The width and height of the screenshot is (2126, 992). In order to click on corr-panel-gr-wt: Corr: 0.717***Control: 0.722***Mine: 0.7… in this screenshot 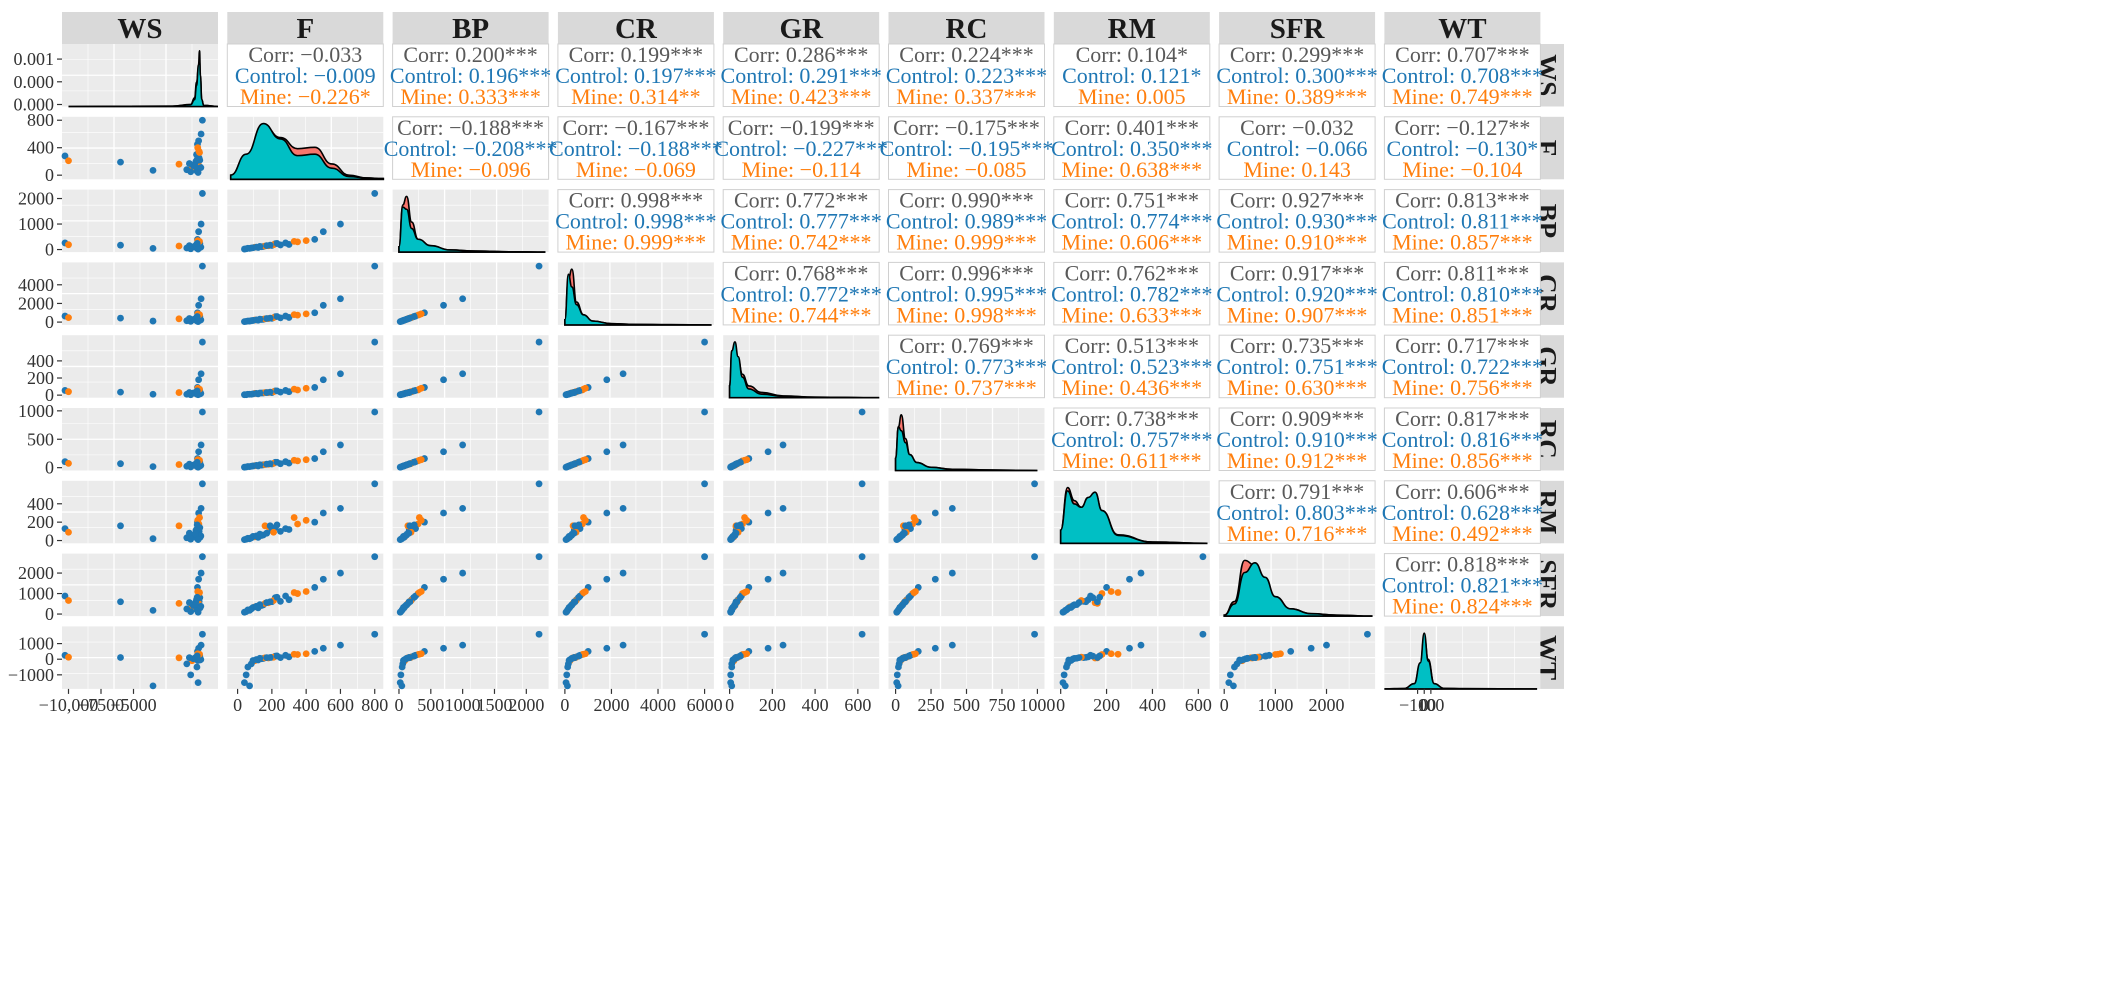, I will do `click(1462, 366)`.